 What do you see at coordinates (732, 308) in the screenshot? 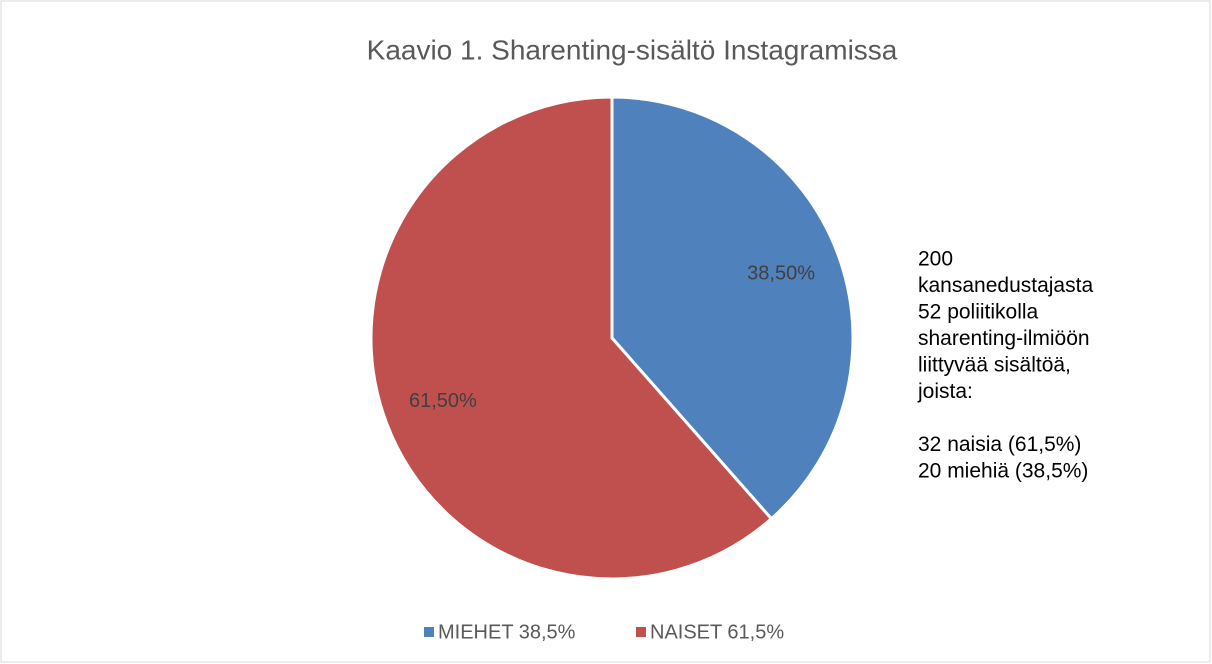
I see `pie-slice` at bounding box center [732, 308].